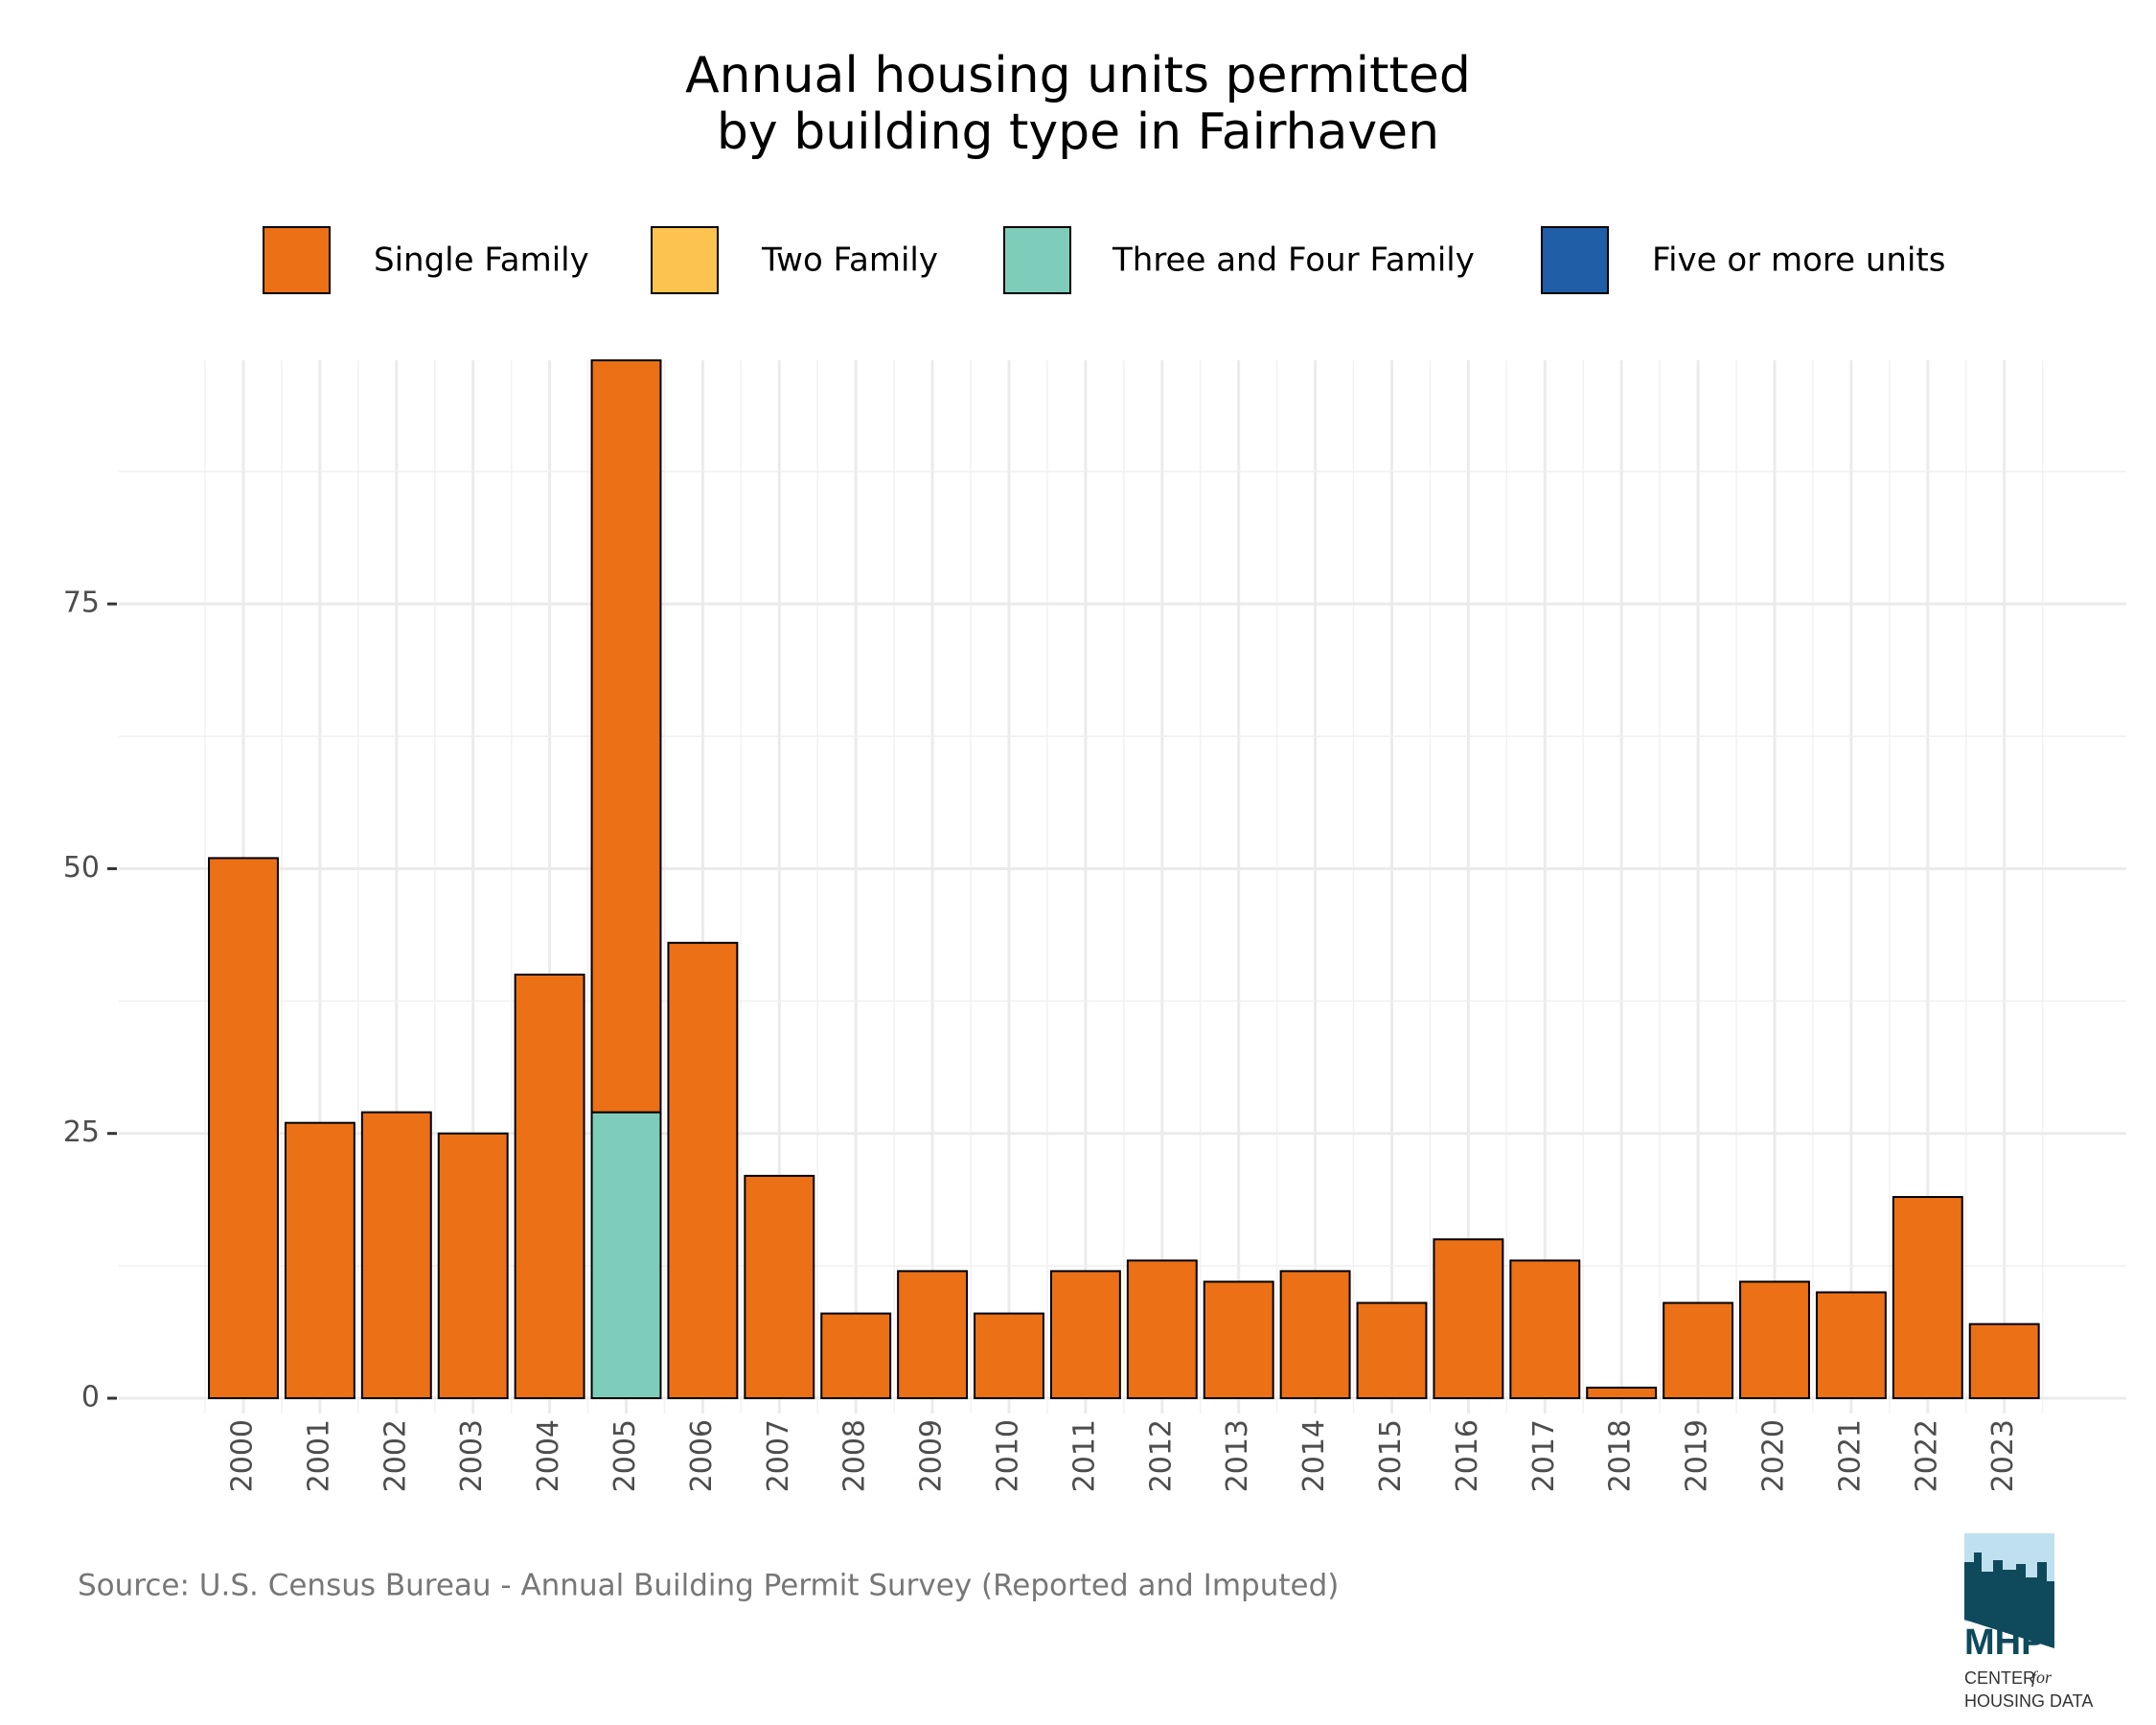 The height and width of the screenshot is (1725, 2156). What do you see at coordinates (243, 1456) in the screenshot?
I see `x-tick-label: 2000` at bounding box center [243, 1456].